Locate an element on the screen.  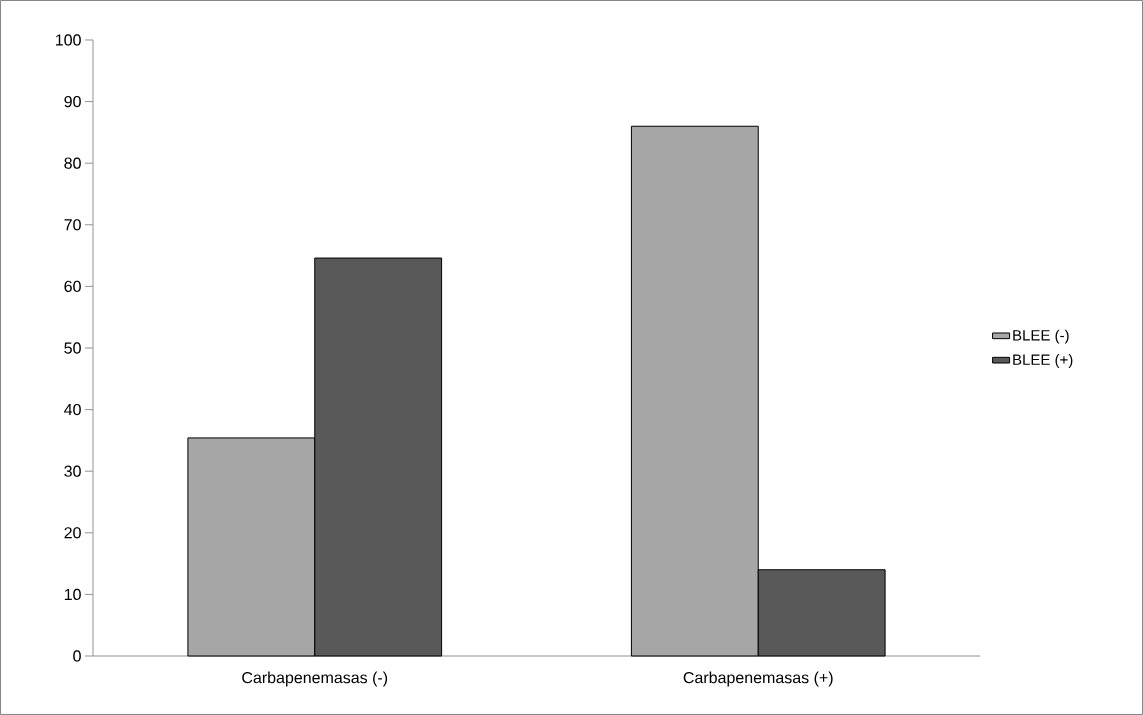
y-tick-label: 100 is located at coordinates (68, 40).